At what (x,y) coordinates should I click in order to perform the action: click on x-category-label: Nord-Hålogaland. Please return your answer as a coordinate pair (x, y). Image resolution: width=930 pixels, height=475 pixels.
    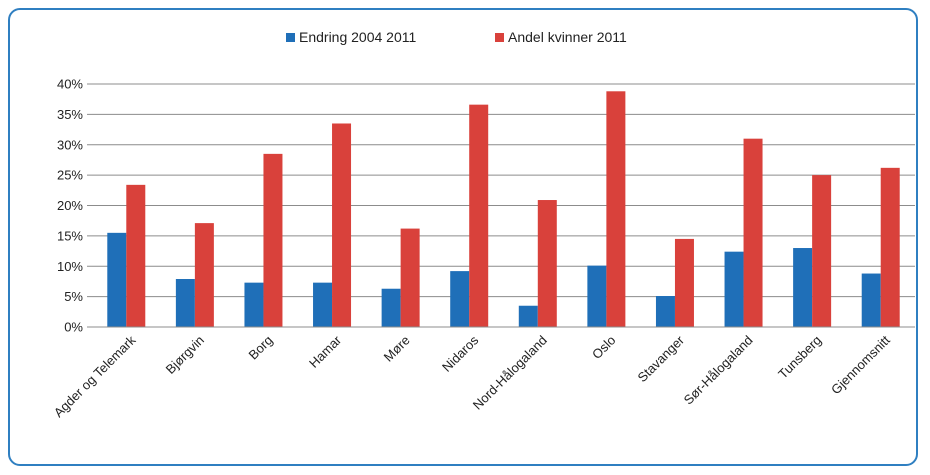
    Looking at the image, I should click on (510, 373).